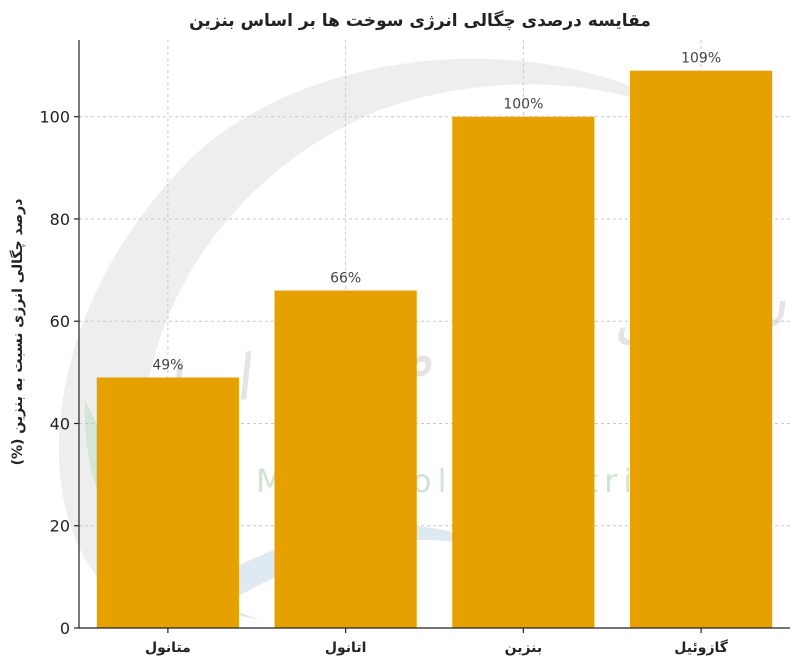  I want to click on y-tick-label: 40, so click(60, 423).